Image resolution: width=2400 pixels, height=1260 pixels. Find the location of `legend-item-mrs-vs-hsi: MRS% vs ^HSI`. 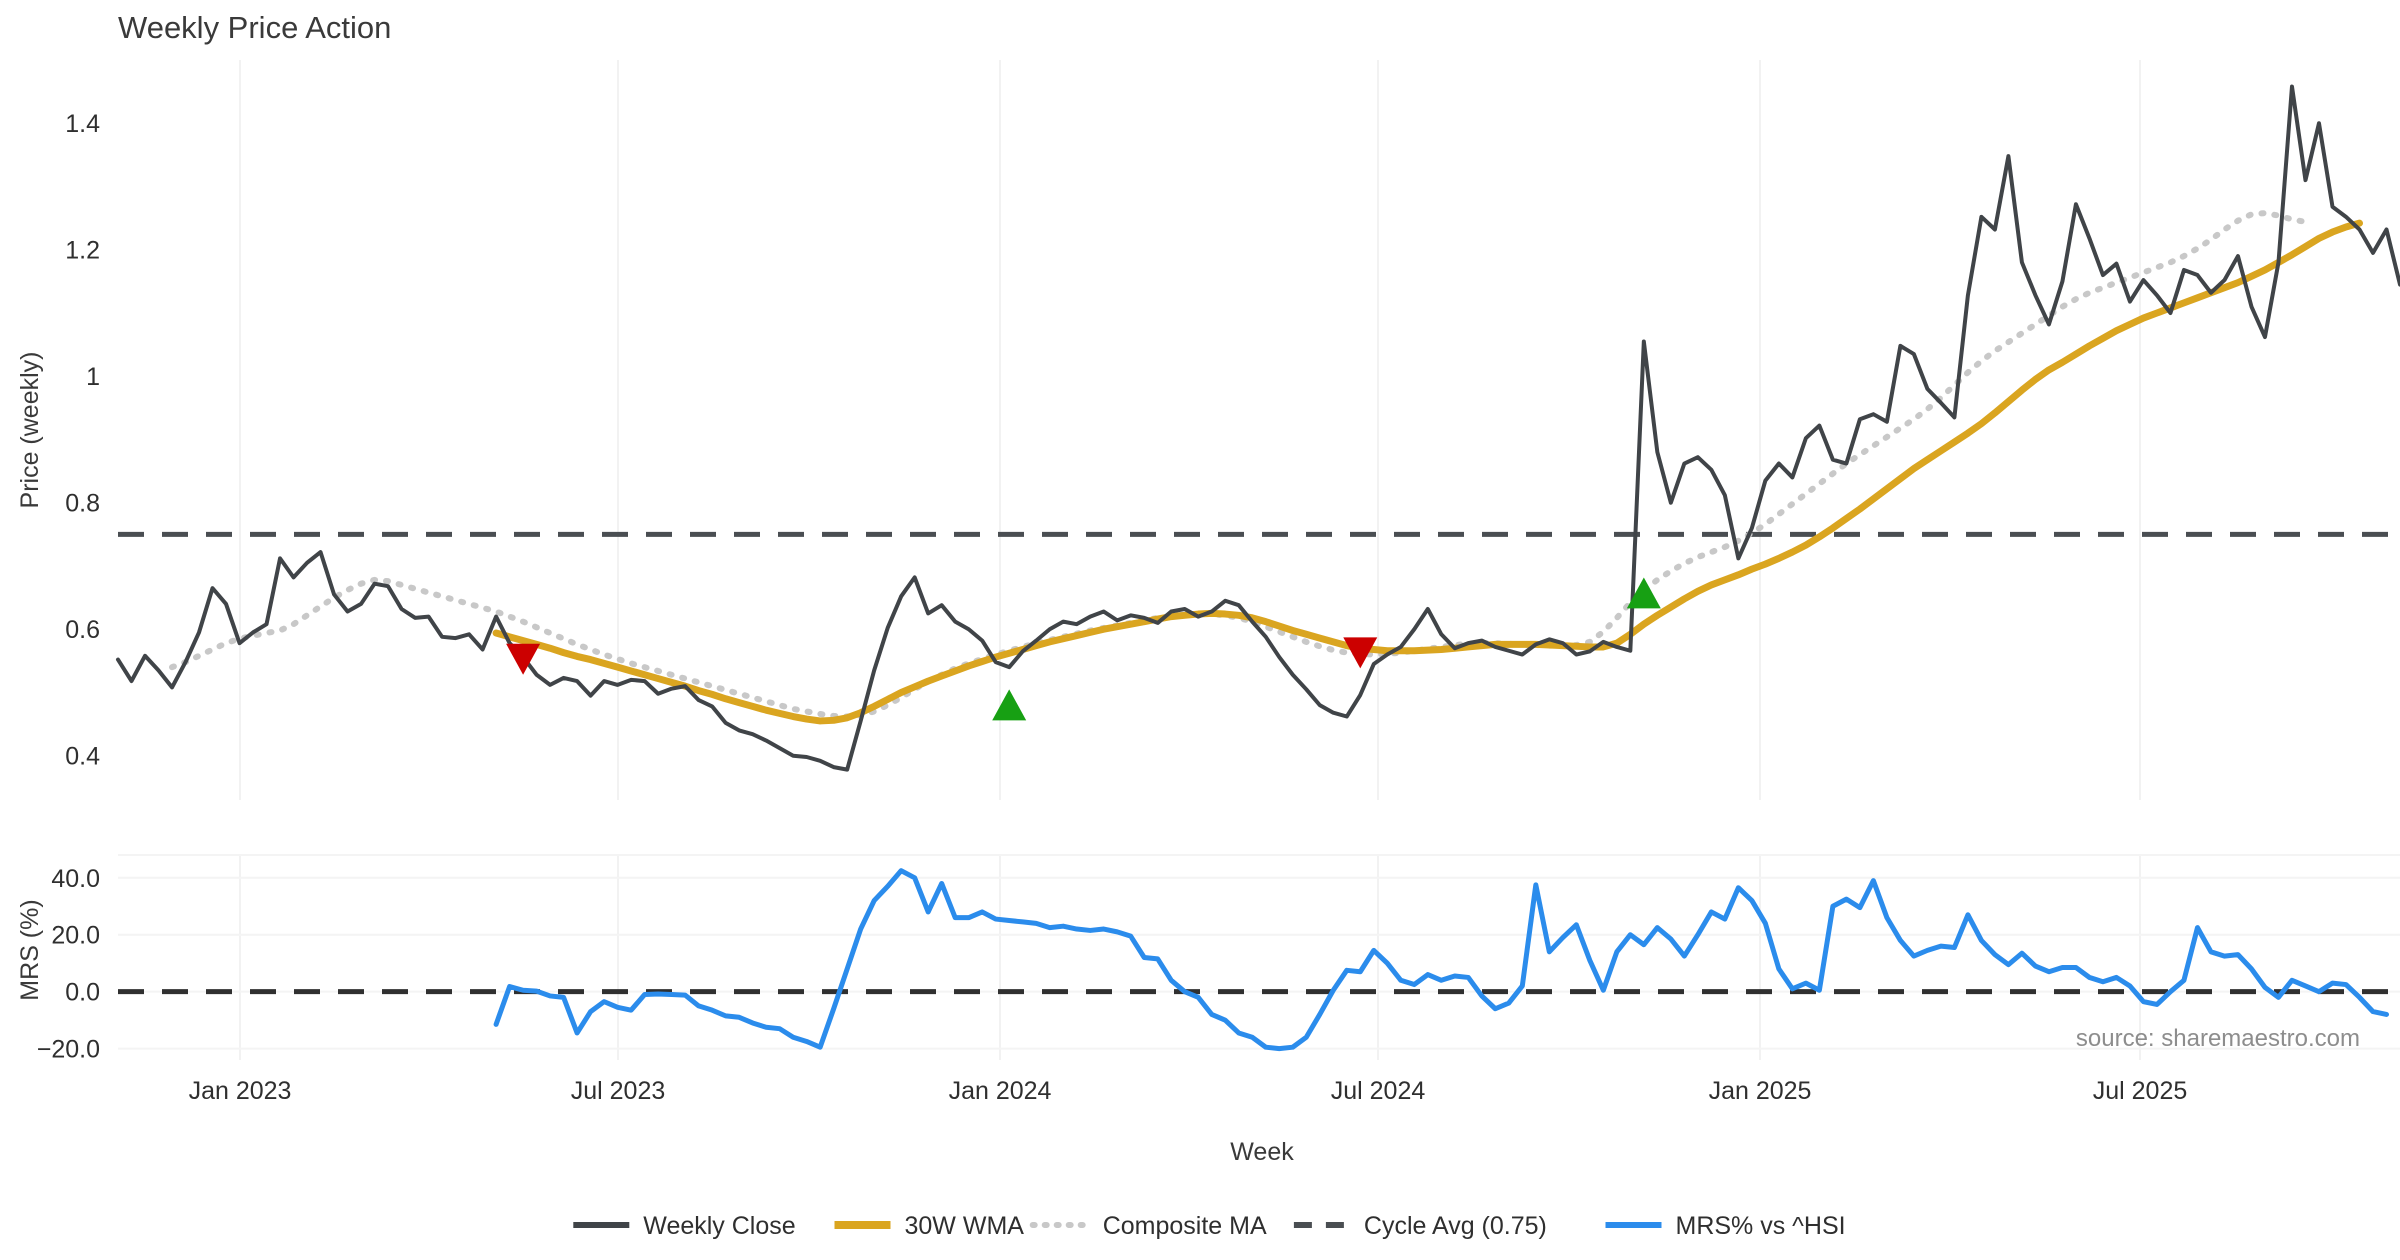

legend-item-mrs-vs-hsi: MRS% vs ^HSI is located at coordinates (1725, 1226).